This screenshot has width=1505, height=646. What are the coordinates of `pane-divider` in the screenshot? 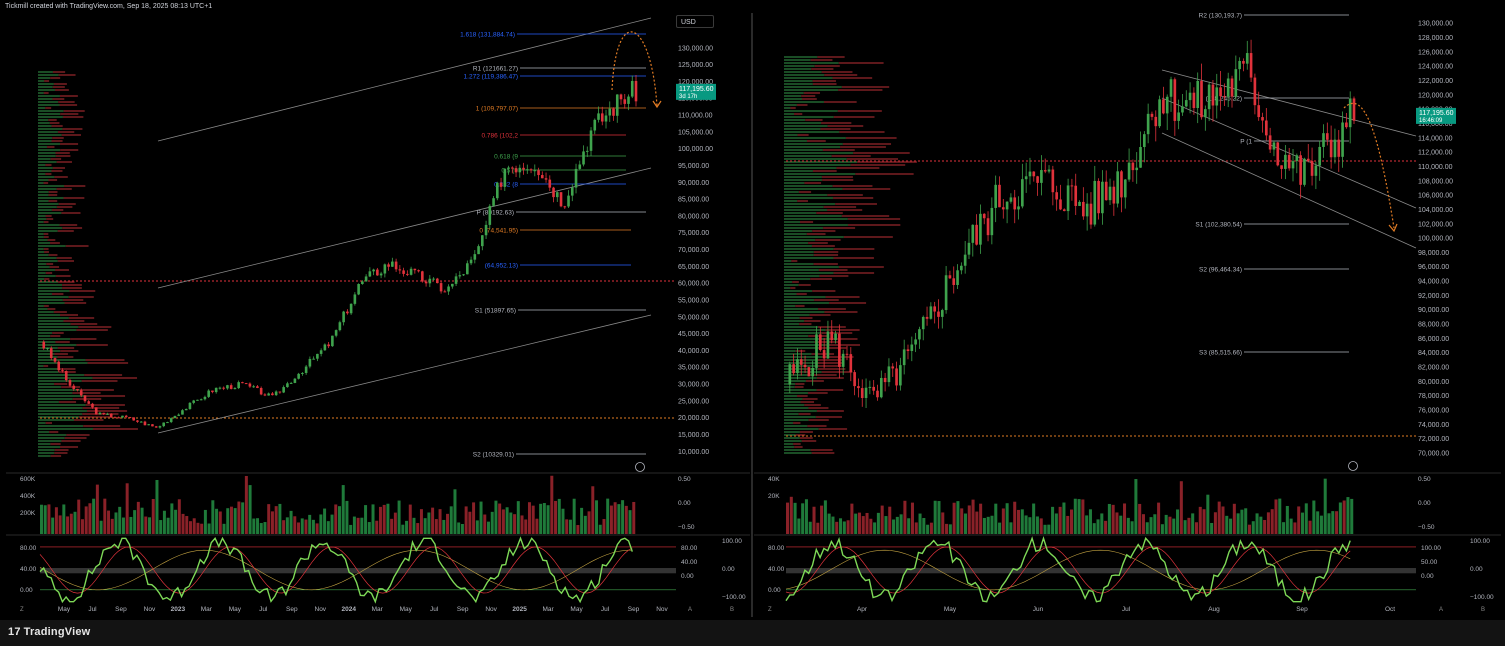 It's located at (752, 315).